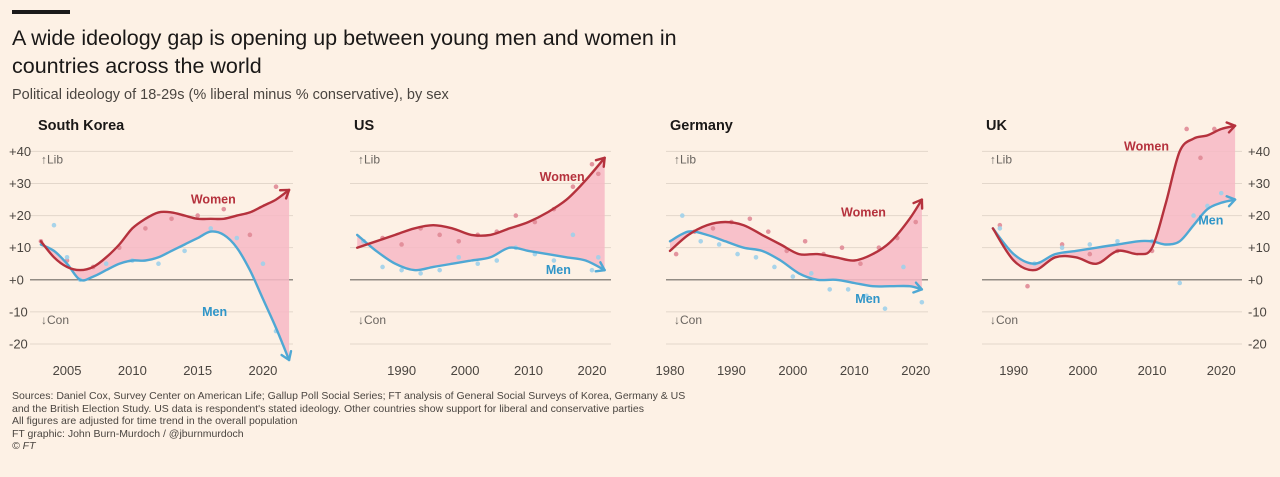  Describe the element at coordinates (41, 12) in the screenshot. I see `brand-bar` at that location.